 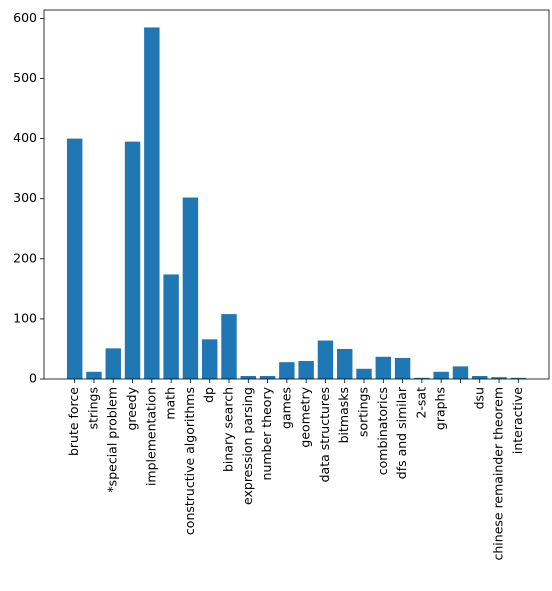 I want to click on x-tick-label: interactive, so click(x=517, y=420).